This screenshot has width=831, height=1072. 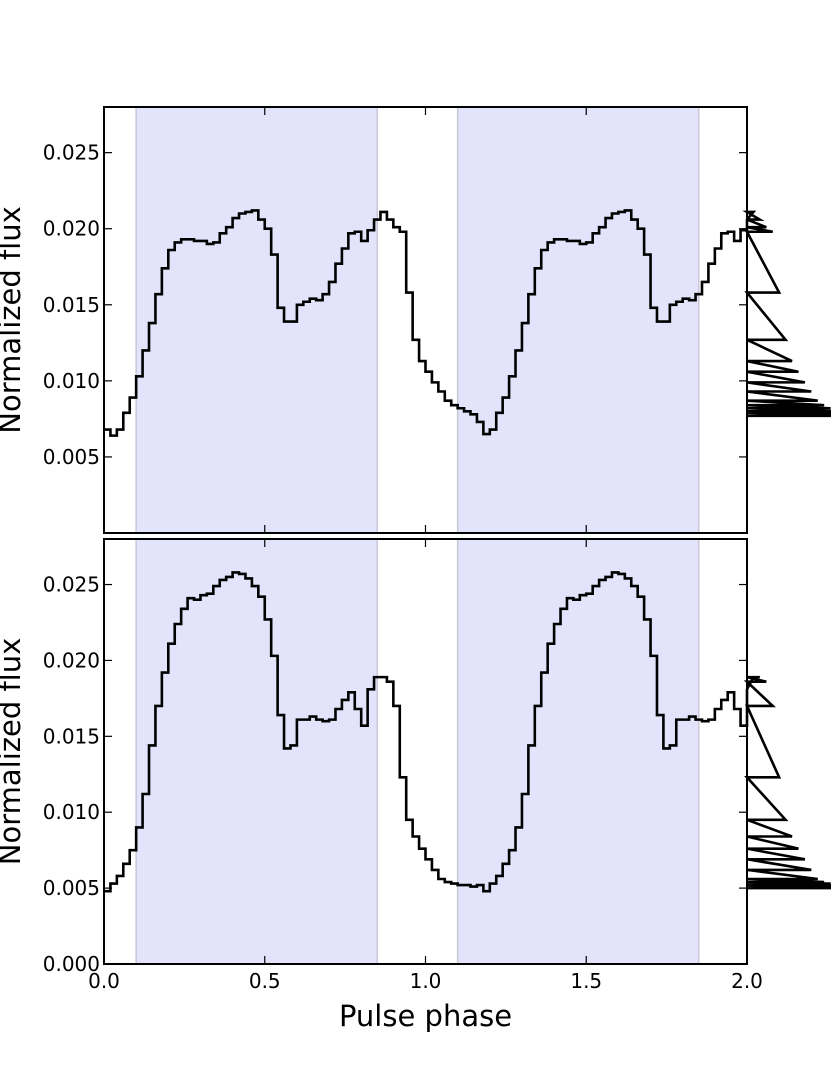 I want to click on top-y-tick-label: 0.010, so click(x=71, y=381).